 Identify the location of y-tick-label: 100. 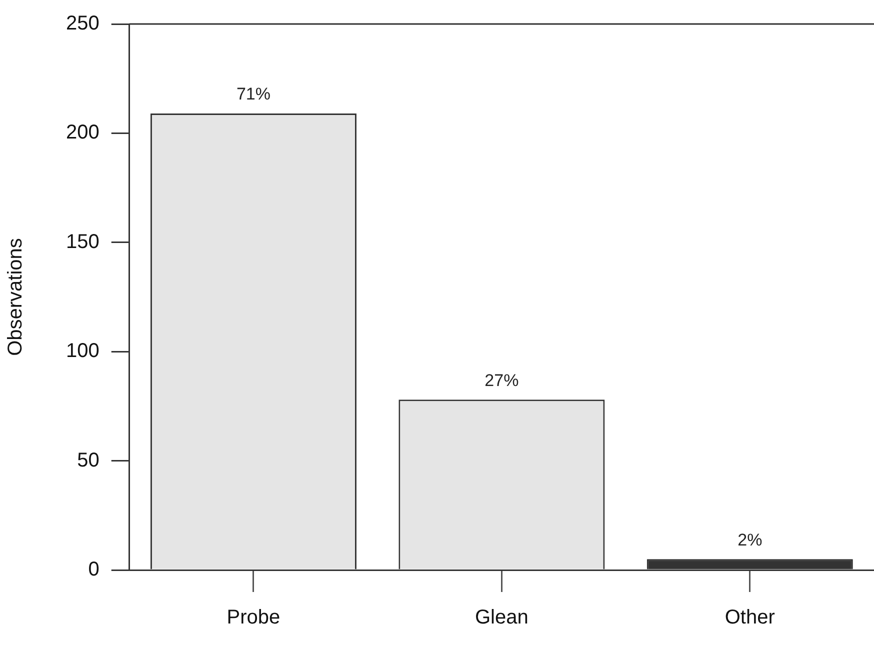
(83, 351).